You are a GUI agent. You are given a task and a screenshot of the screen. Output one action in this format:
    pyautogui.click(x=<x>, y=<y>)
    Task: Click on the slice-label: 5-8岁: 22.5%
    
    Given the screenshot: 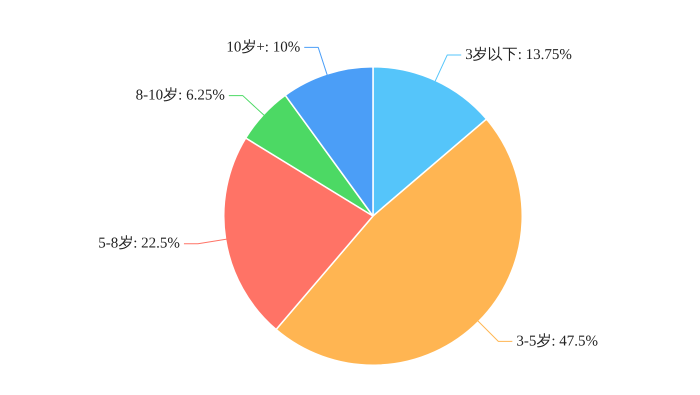 What is the action you would take?
    pyautogui.click(x=139, y=243)
    